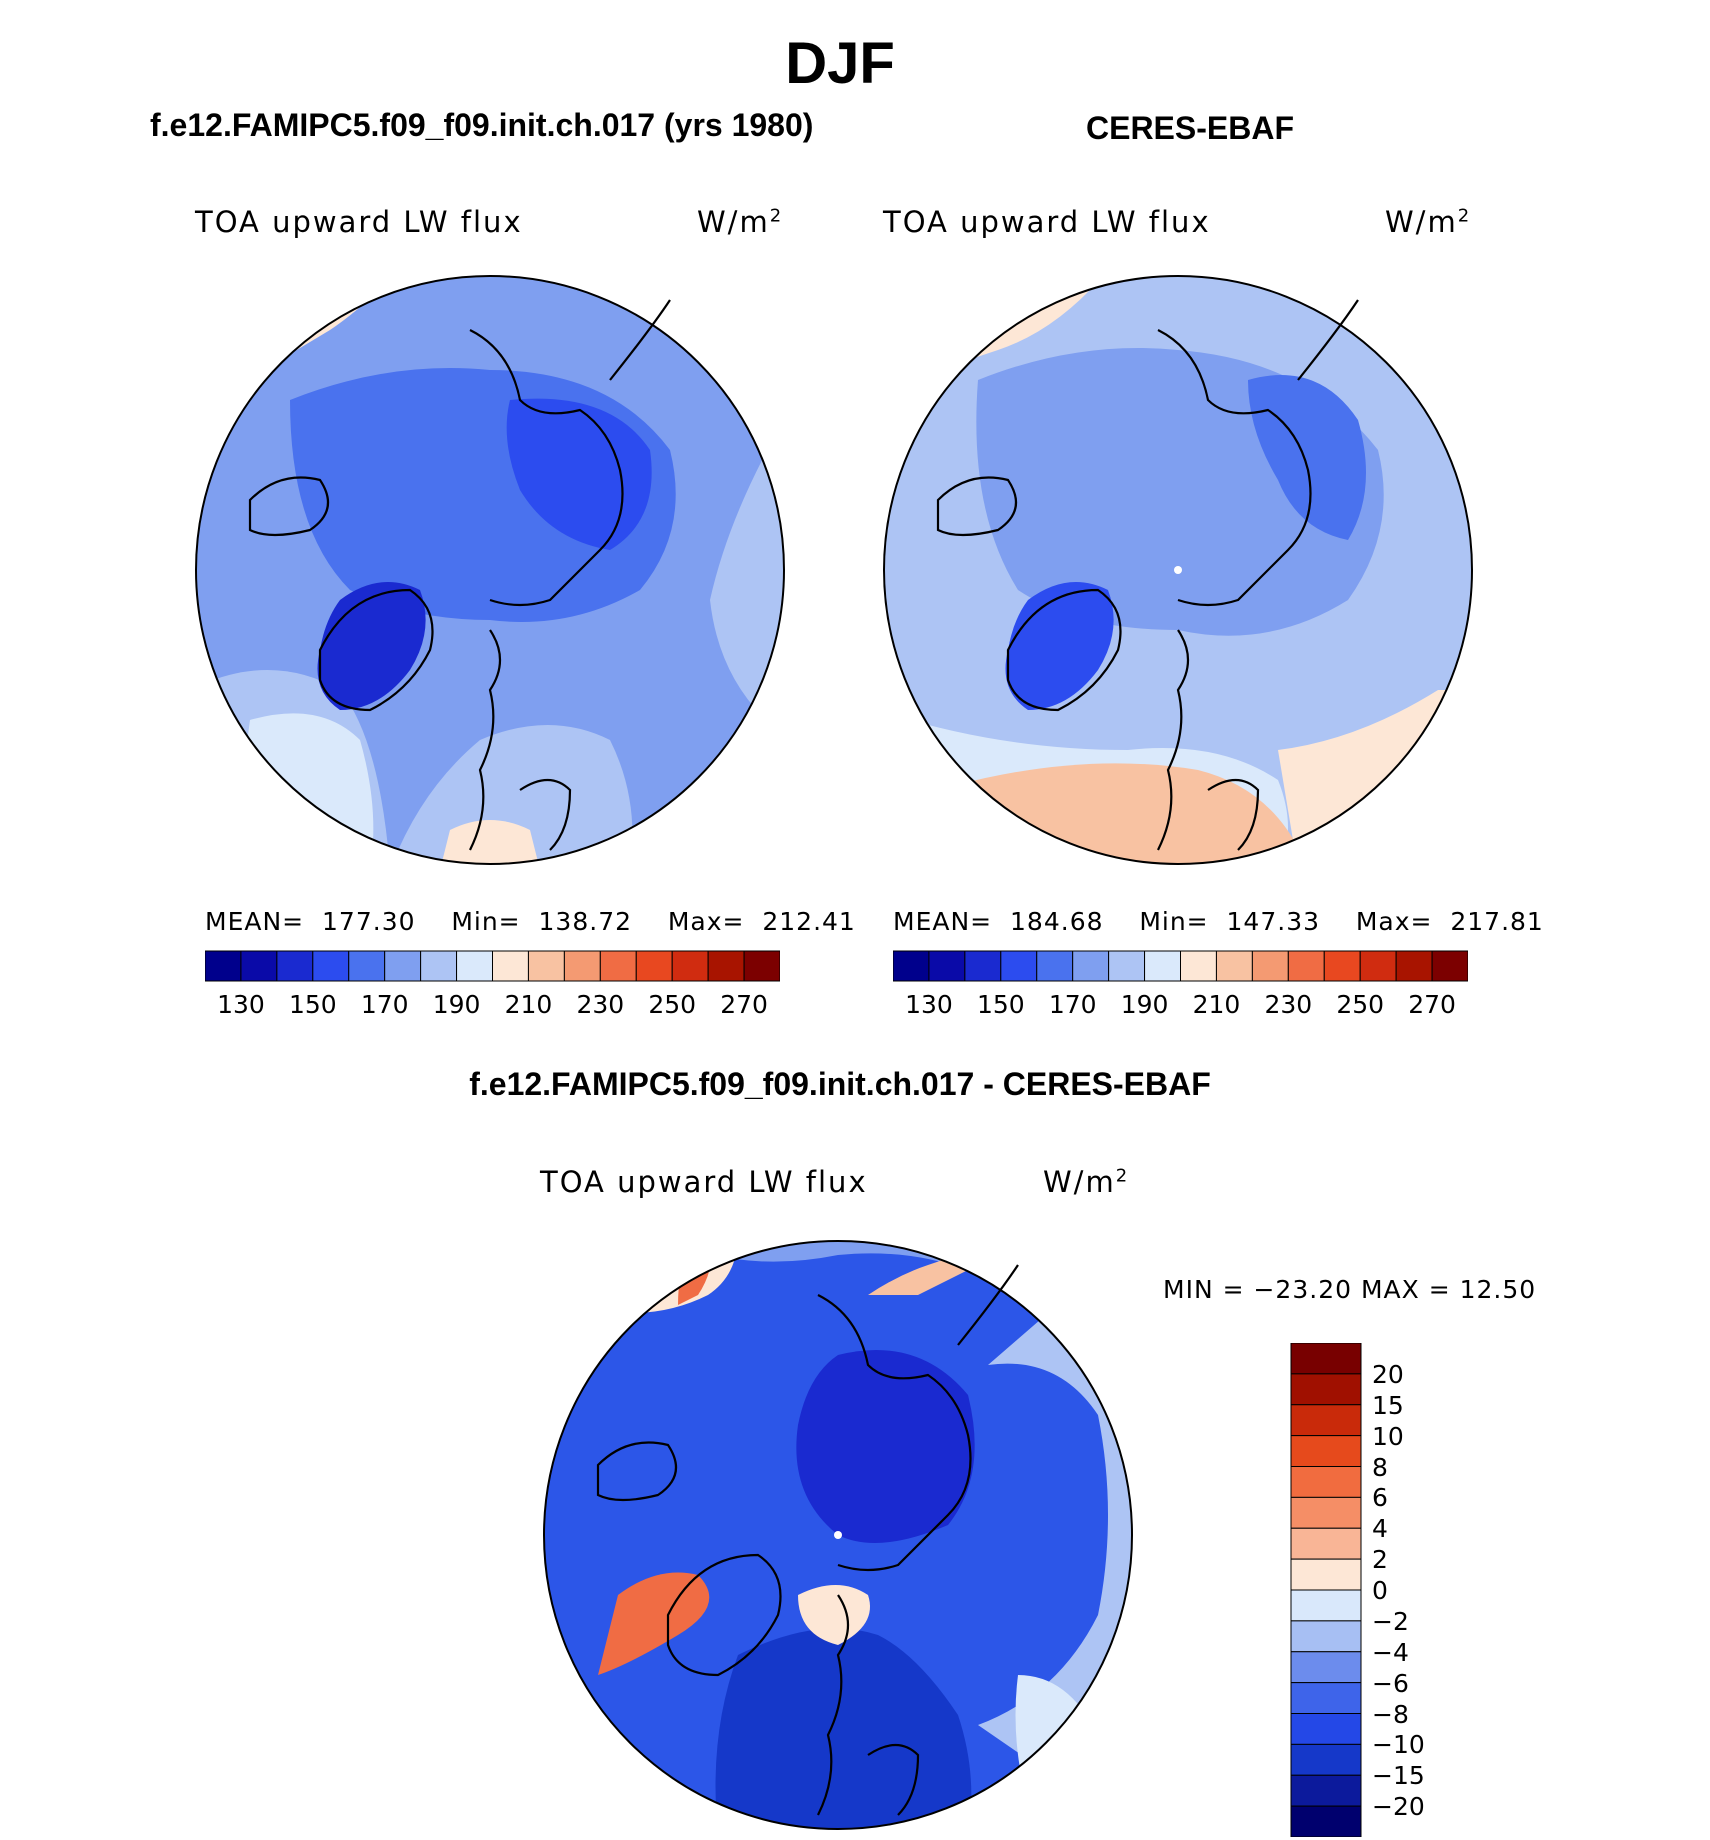  I want to click on diff-colorbar-tick-label: 2, so click(1380, 1560).